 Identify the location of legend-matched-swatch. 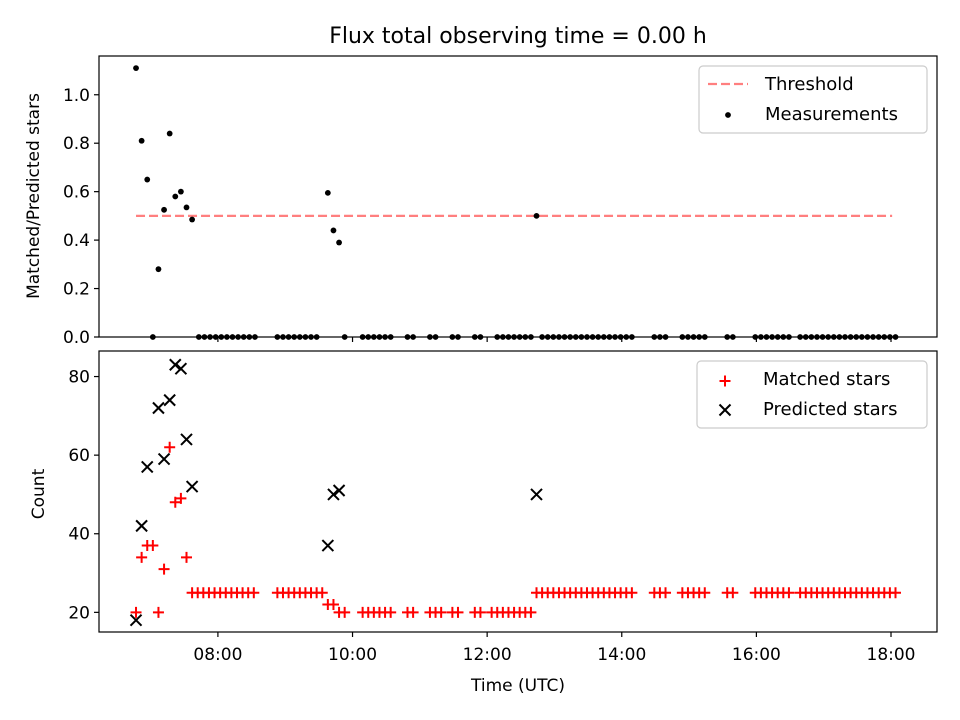
(725, 381).